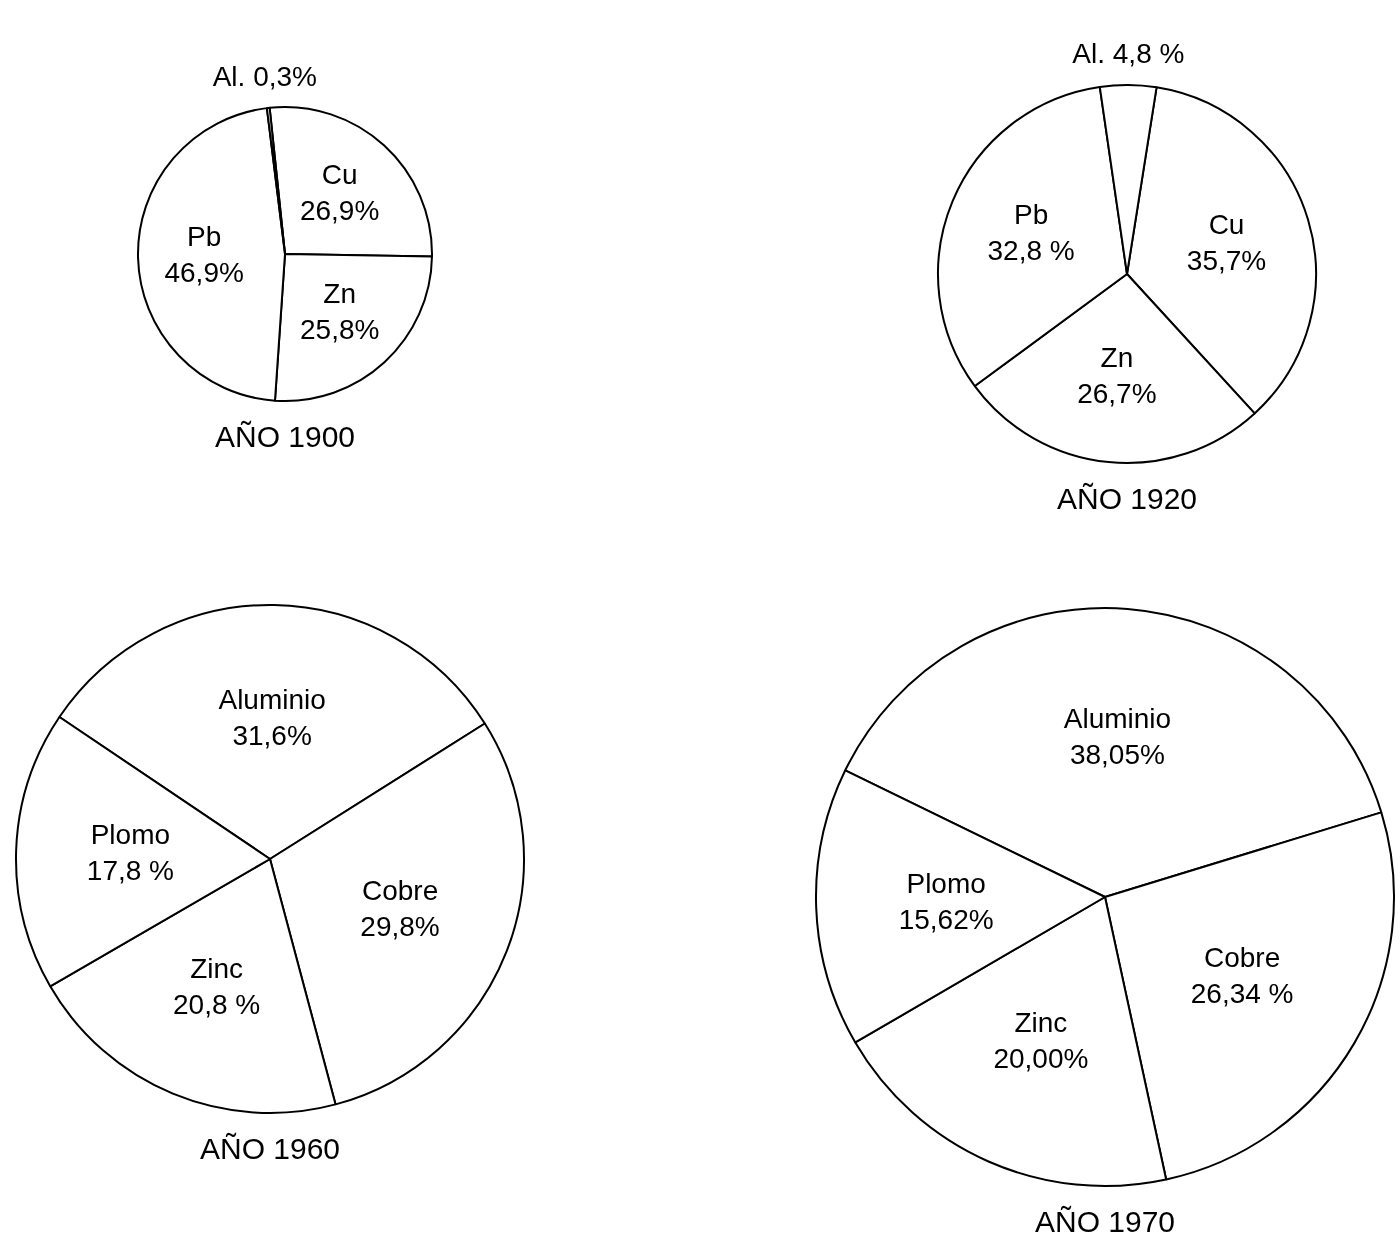 This screenshot has height=1247, width=1400. I want to click on data-label: 25,8%, so click(340, 330).